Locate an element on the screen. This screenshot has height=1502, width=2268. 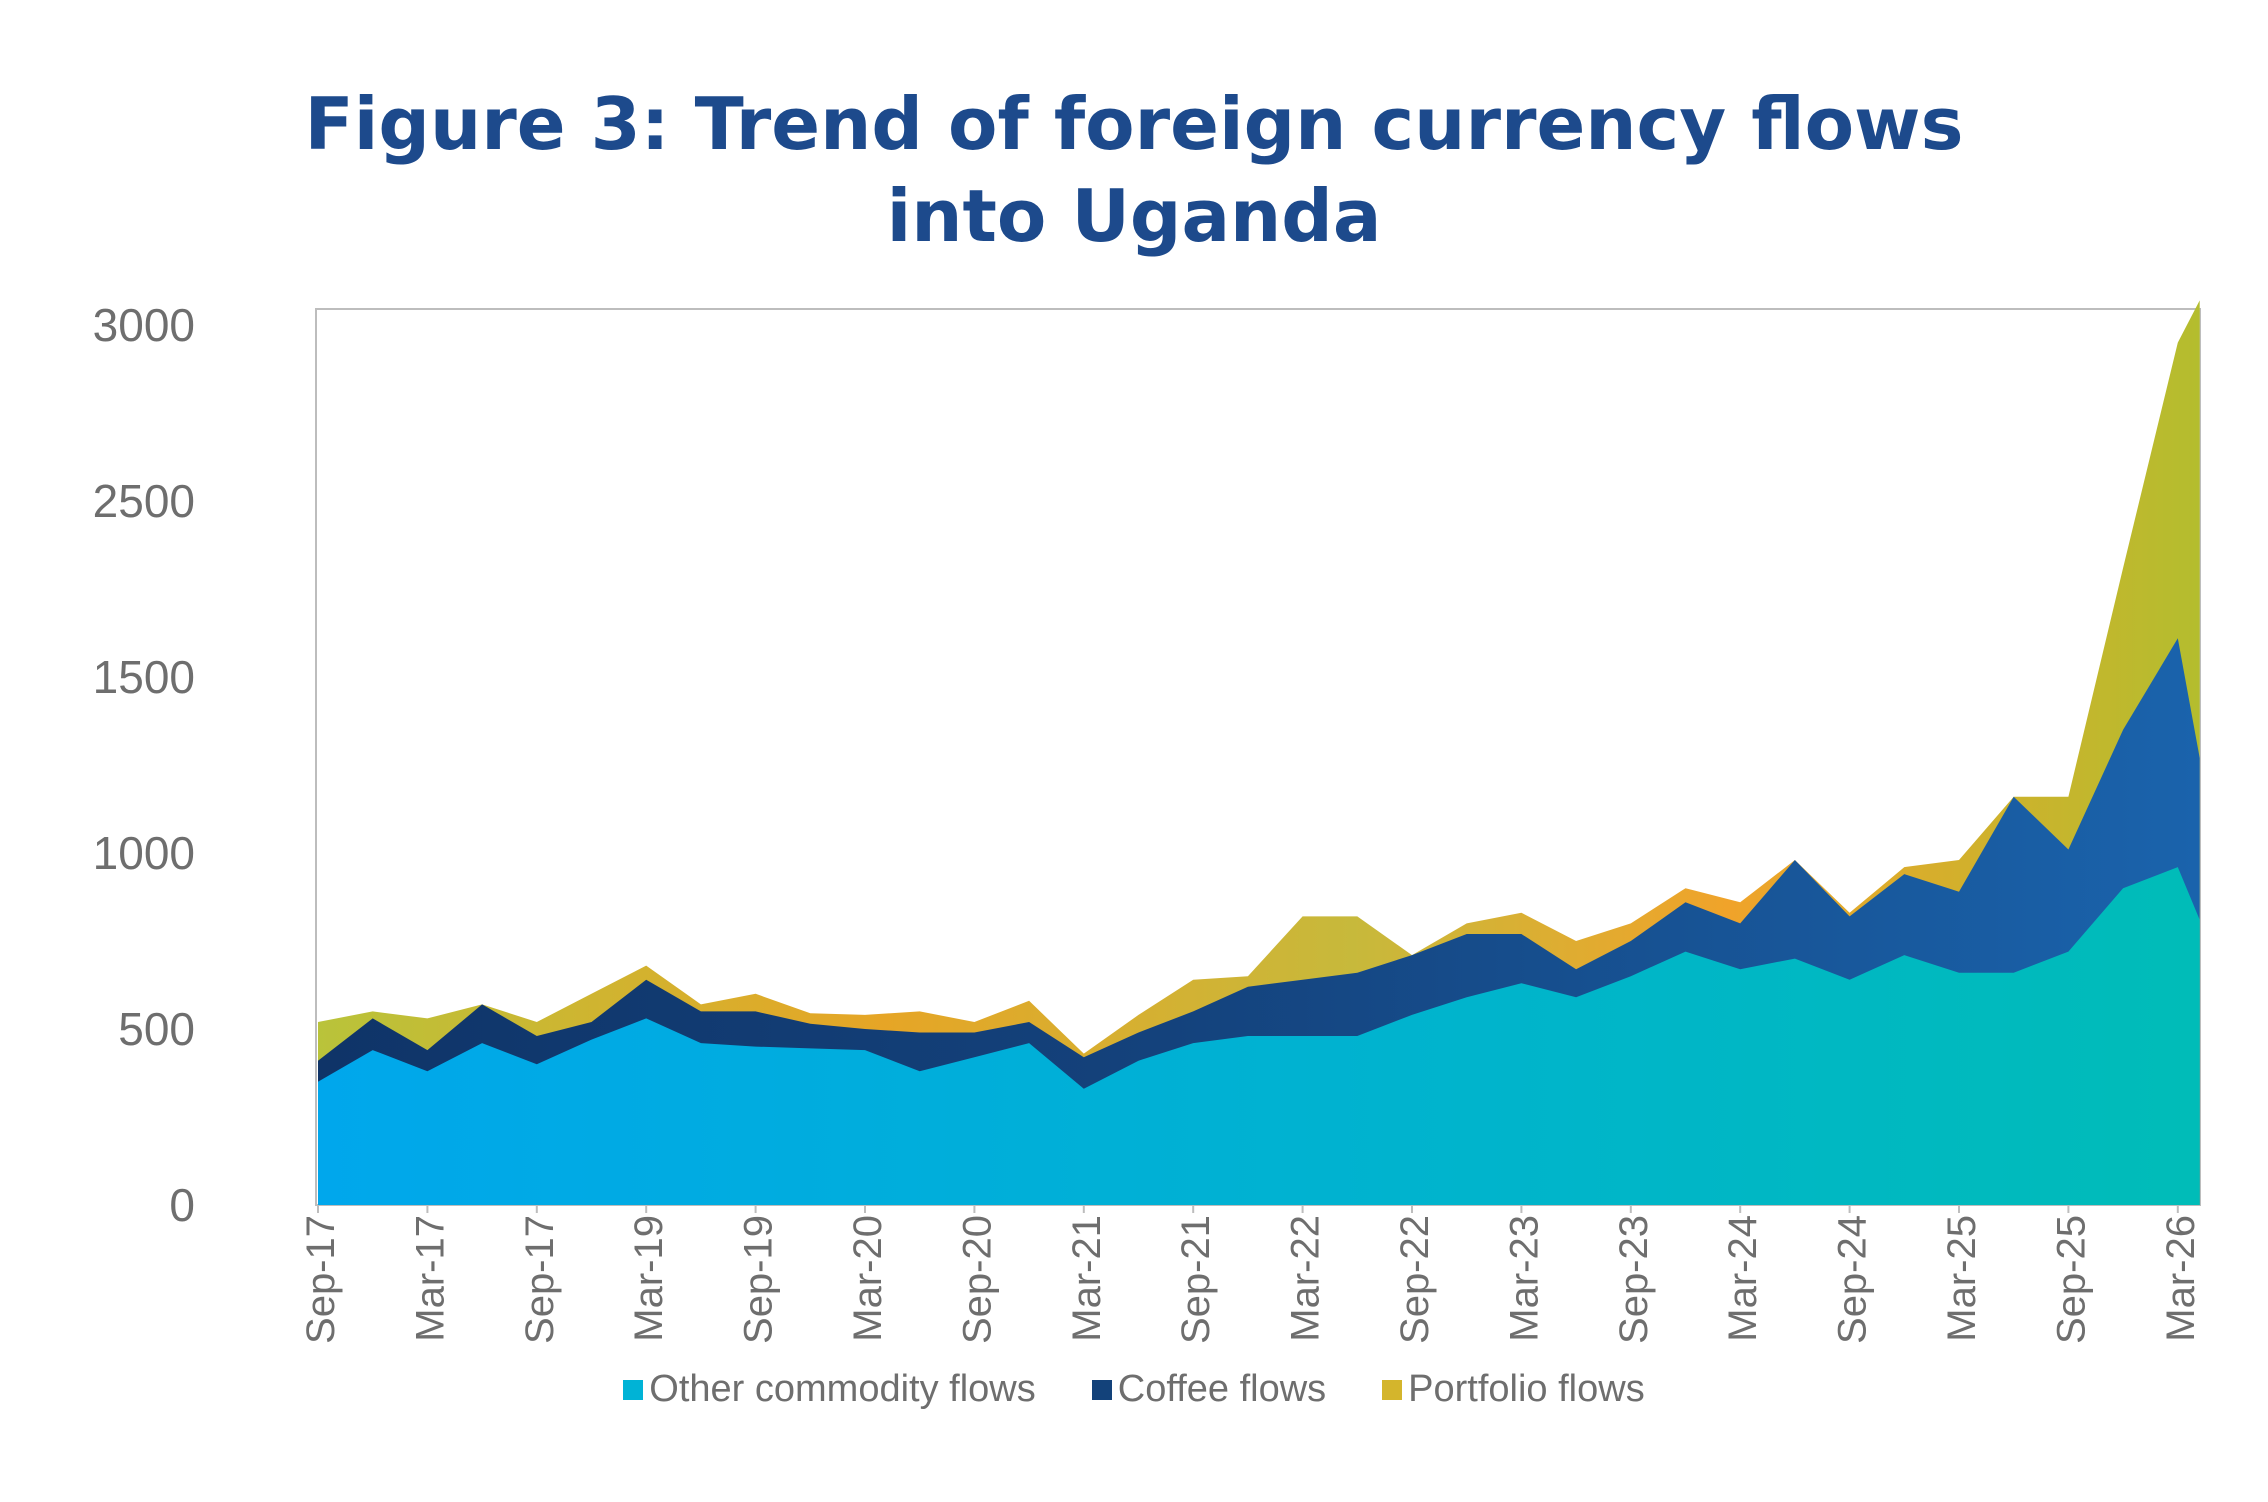
legend-item-portfolio: Portfolio flows is located at coordinates (1513, 1389).